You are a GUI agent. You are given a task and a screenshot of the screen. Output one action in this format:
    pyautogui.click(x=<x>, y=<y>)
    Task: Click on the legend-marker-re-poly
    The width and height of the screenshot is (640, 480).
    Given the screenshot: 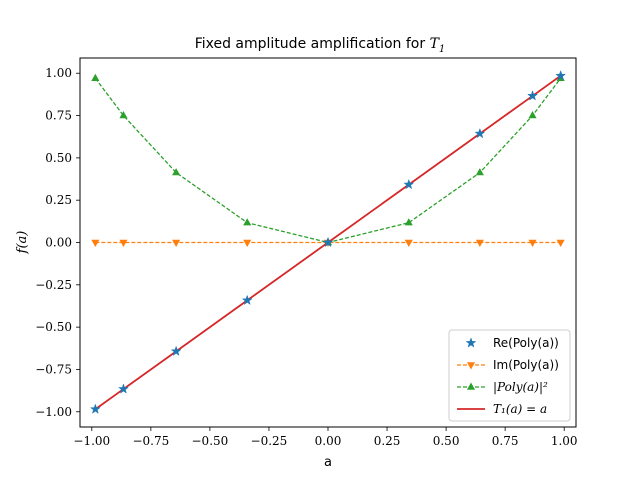 What is the action you would take?
    pyautogui.click(x=471, y=342)
    